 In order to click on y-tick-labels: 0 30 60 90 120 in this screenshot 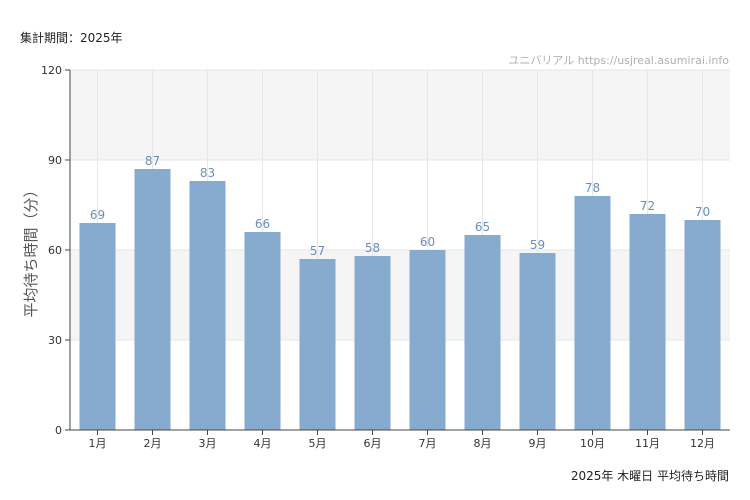, I will do `click(55, 250)`.